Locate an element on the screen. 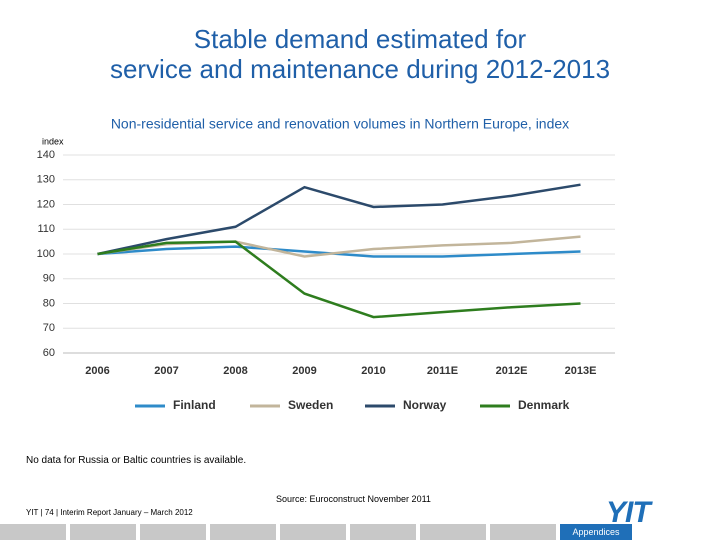  legend-label: Finland is located at coordinates (194, 405).